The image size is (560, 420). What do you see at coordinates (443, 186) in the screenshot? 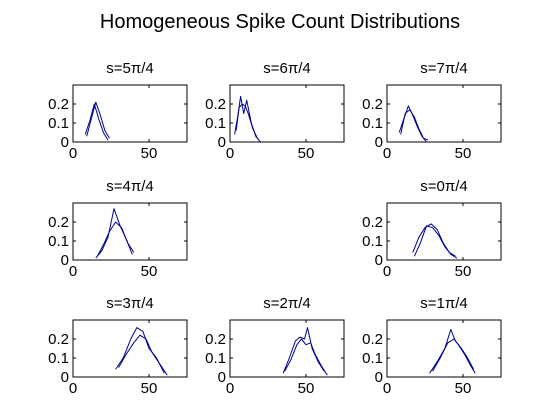
I see `subplot-title: s=0π/4` at bounding box center [443, 186].